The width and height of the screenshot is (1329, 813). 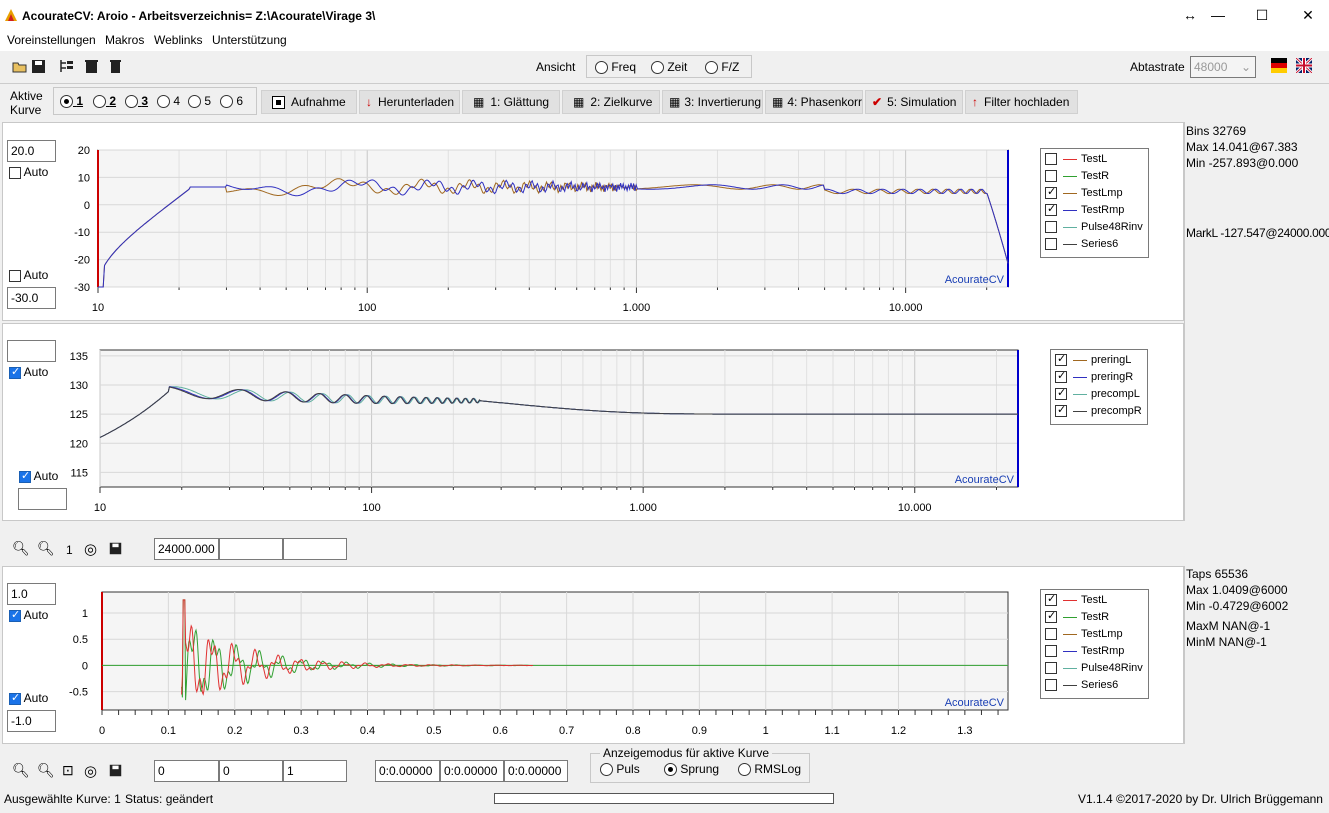 What do you see at coordinates (1098, 411) in the screenshot?
I see `plot2-legend-item: precompR` at bounding box center [1098, 411].